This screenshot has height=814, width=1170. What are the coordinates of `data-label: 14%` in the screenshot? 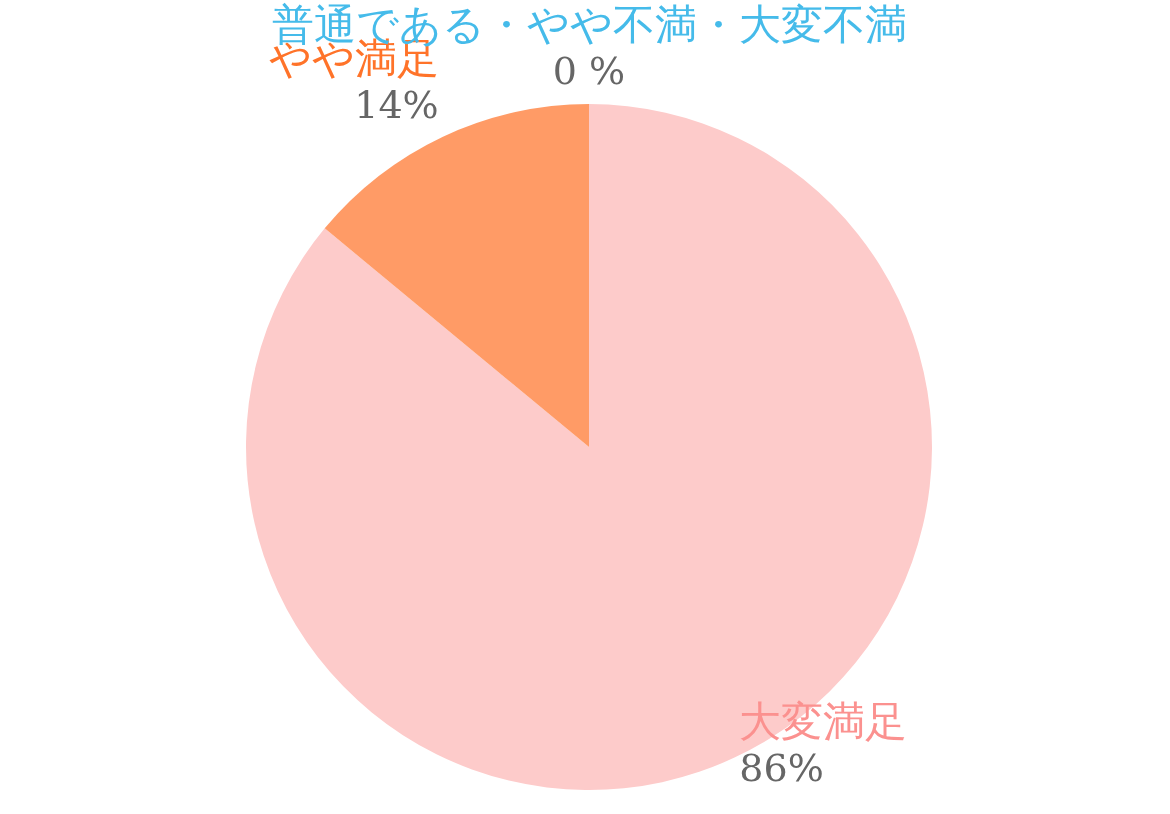 It's located at (396, 104).